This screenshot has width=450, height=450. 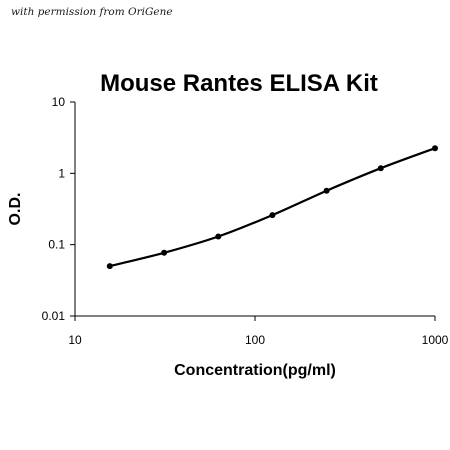 What do you see at coordinates (239, 83) in the screenshot?
I see `chart-title: Mouse Rantes ELISA Kit` at bounding box center [239, 83].